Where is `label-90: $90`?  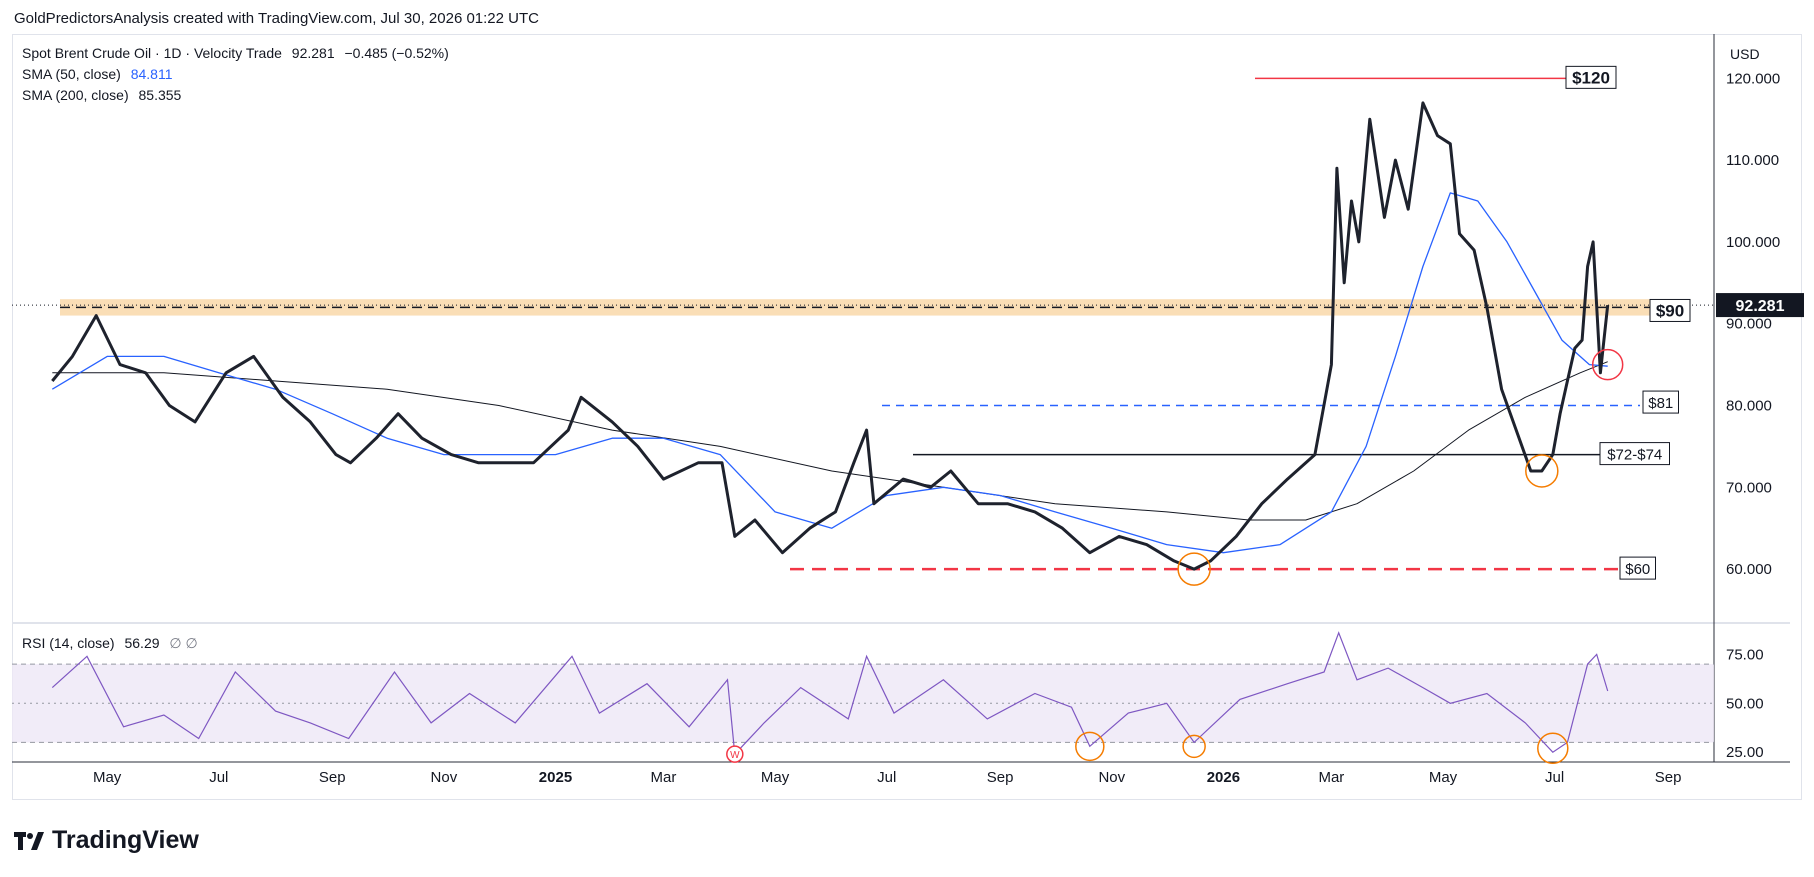 label-90: $90 is located at coordinates (1670, 310).